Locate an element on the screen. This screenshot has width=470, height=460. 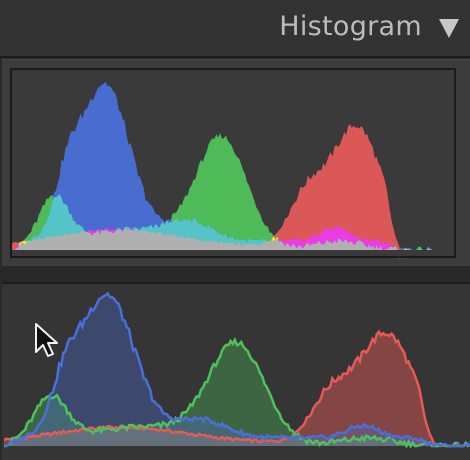
panel-grip: ·· is located at coordinates (401, 259).